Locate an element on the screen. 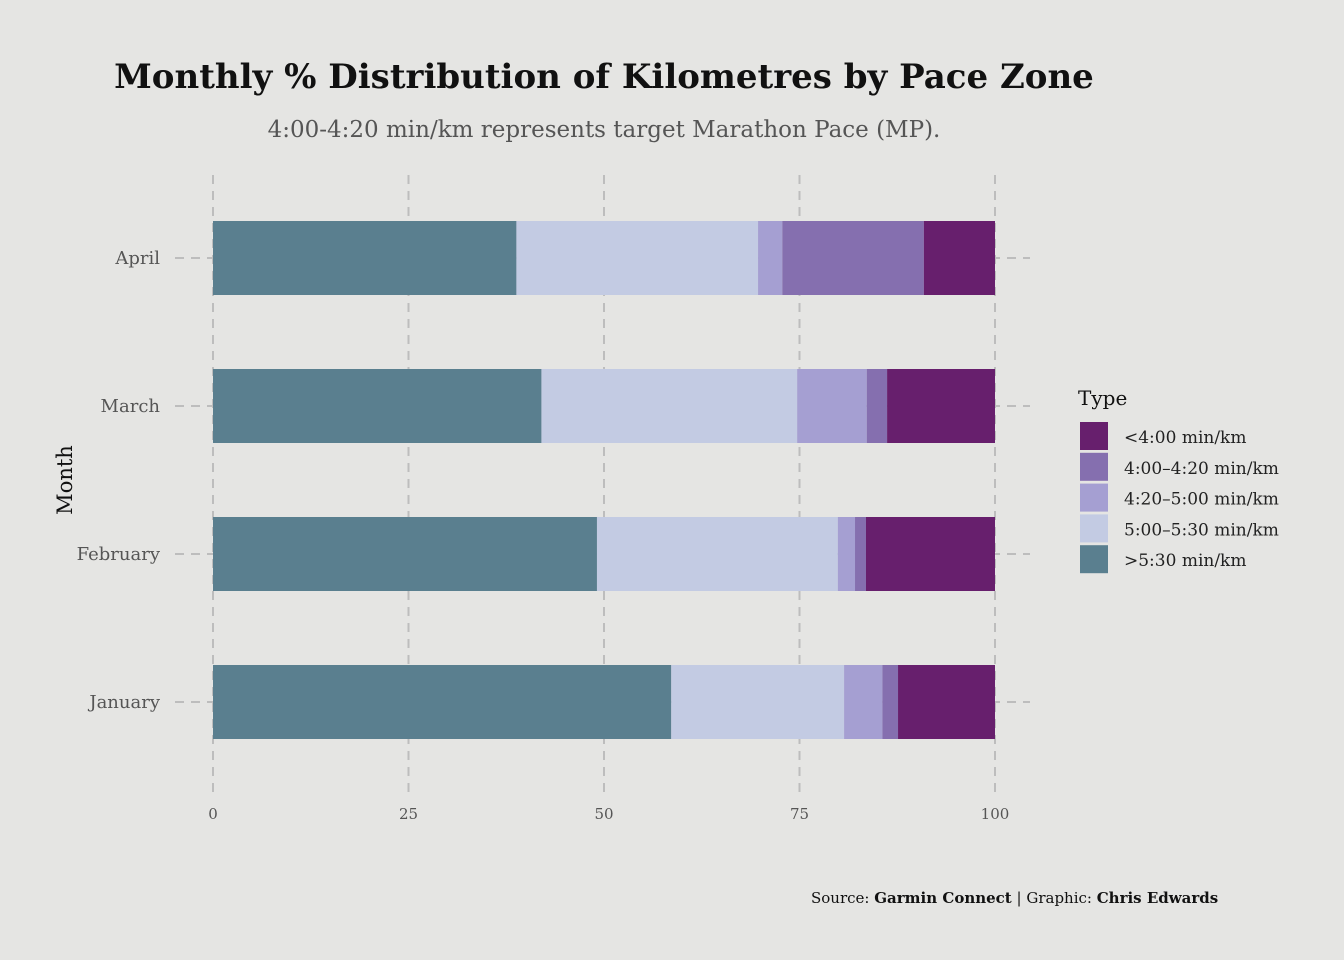 Image resolution: width=1344 pixels, height=960 pixels. y-tick-label: April is located at coordinates (137, 258).